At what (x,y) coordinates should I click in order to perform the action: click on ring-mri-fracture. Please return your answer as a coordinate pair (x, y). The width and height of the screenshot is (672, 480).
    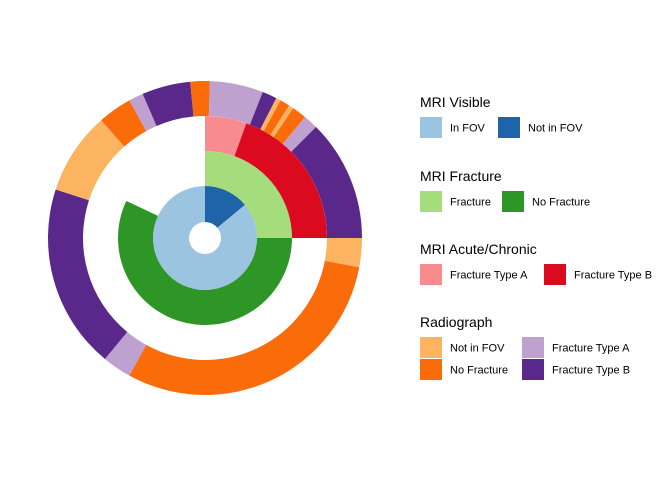
    Looking at the image, I should click on (205, 238).